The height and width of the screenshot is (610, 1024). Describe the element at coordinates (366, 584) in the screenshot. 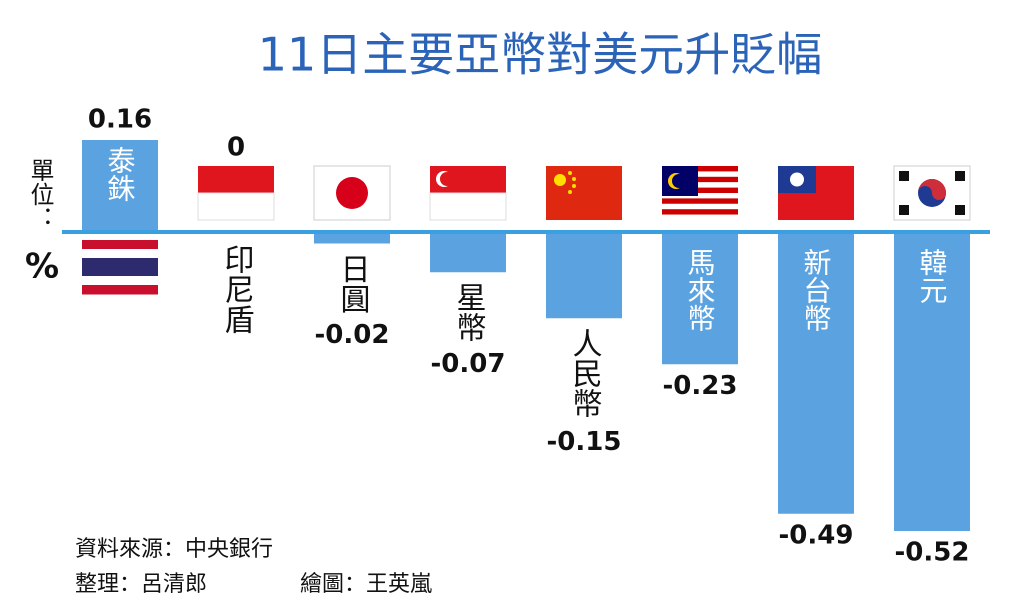

I see `graphics: 繪圖：王英嵐` at that location.